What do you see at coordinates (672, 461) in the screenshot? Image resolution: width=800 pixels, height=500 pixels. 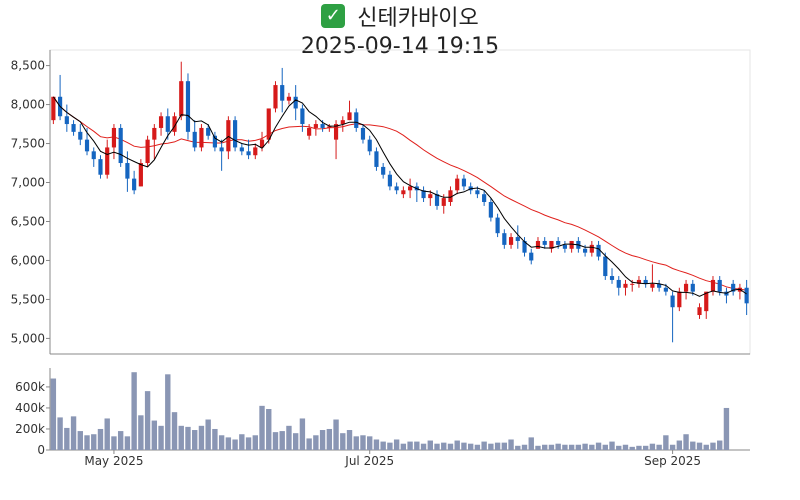 I see `date-tick-label: Sep 2025` at bounding box center [672, 461].